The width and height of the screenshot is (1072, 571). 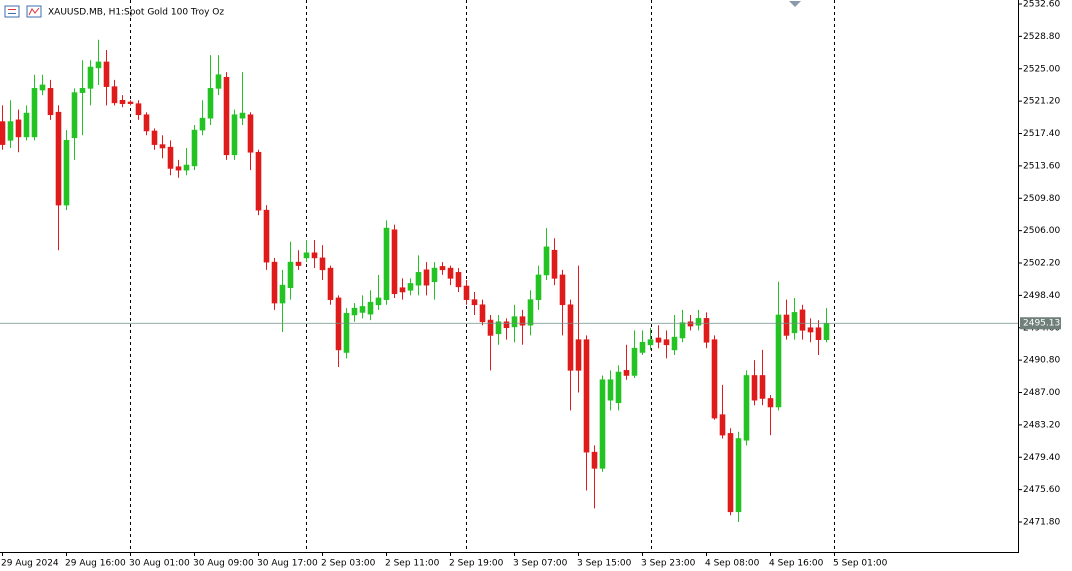 What do you see at coordinates (174, 13) in the screenshot?
I see `chart-subtitle: Spot Gold 100 Troy Oz` at bounding box center [174, 13].